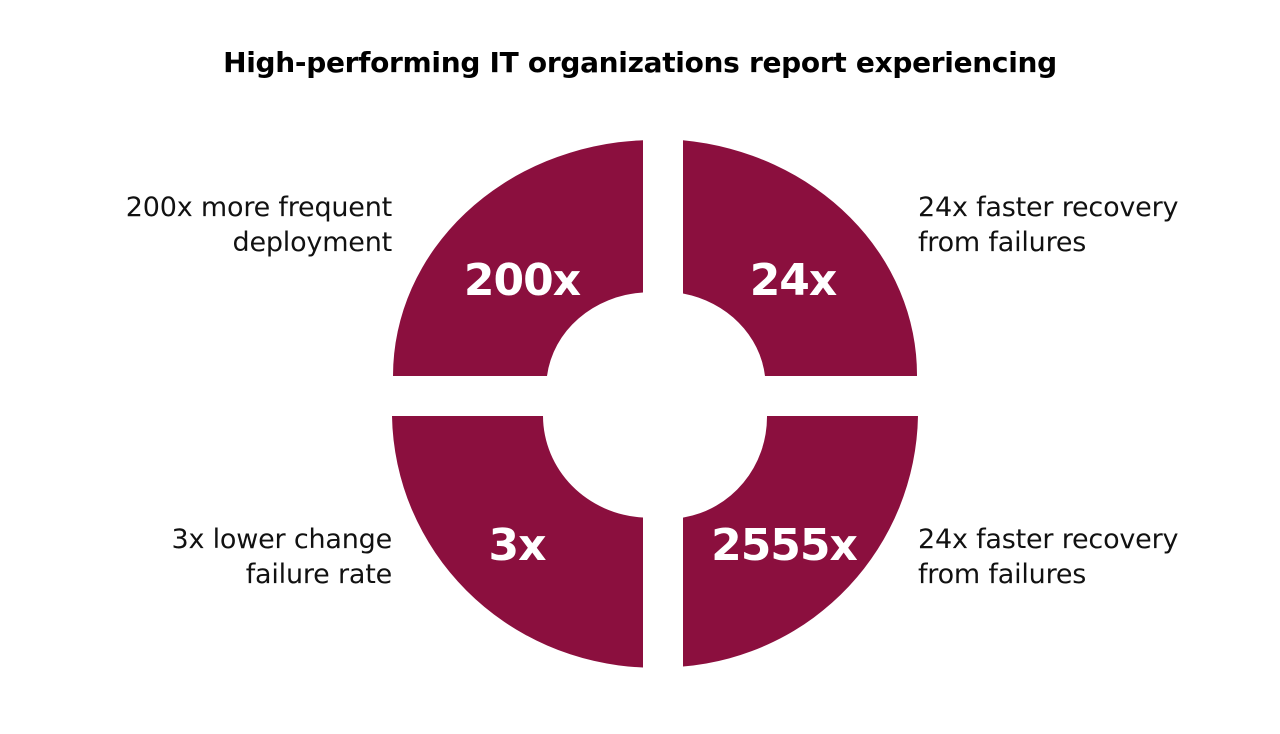  I want to click on caption-top-right: 24x faster recovery from failures, so click(1083, 225).